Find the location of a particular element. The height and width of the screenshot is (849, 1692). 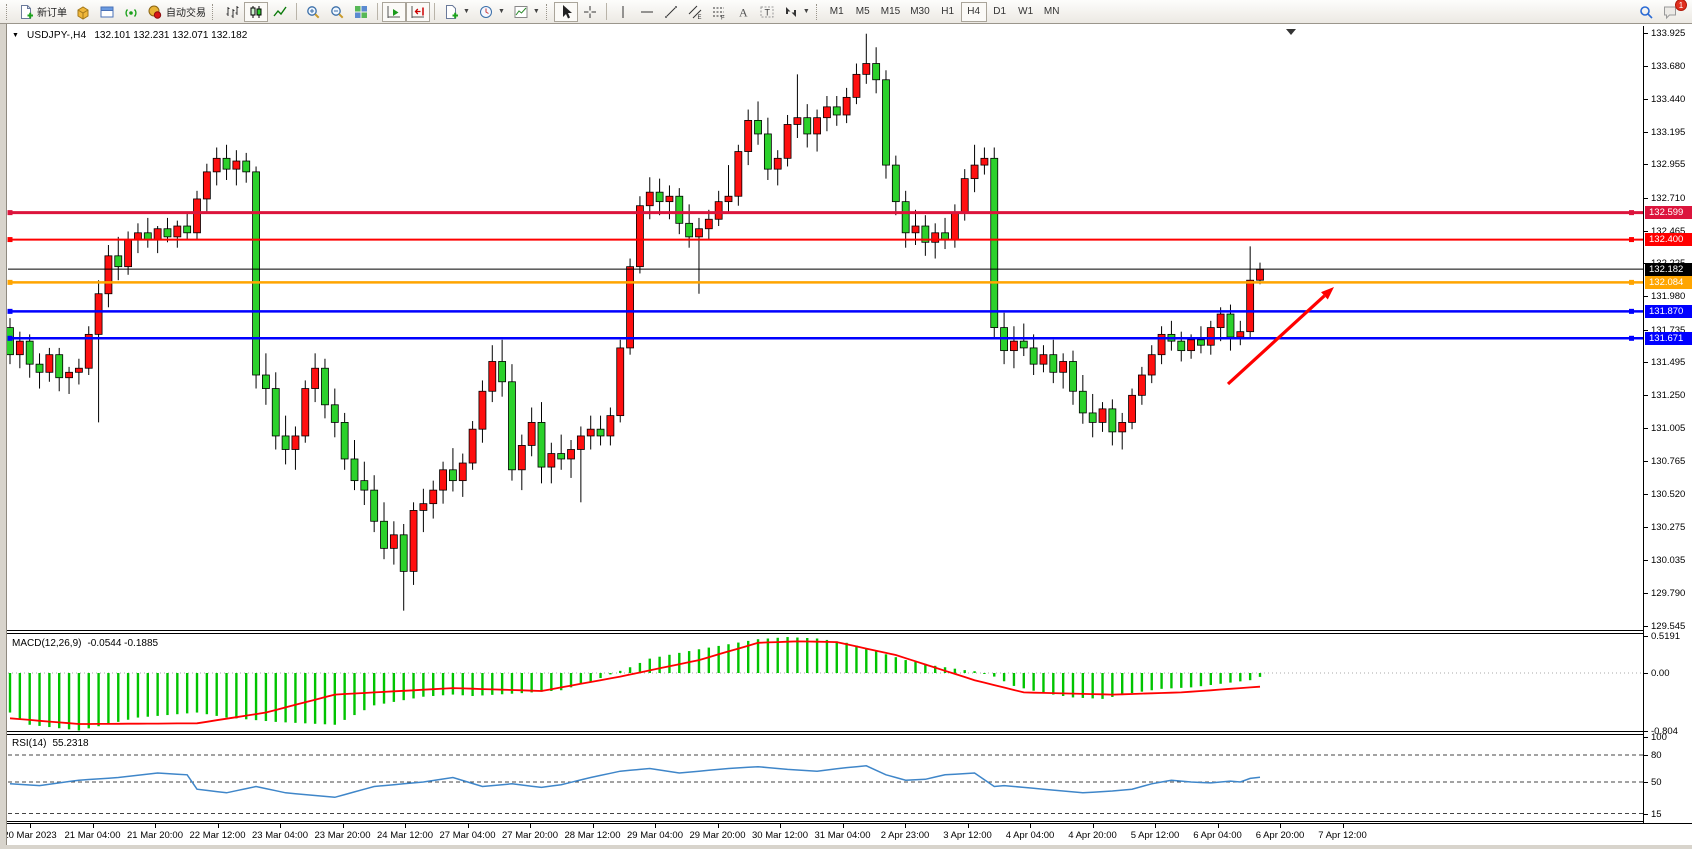

panel-divider-macd is located at coordinates (846, 632).